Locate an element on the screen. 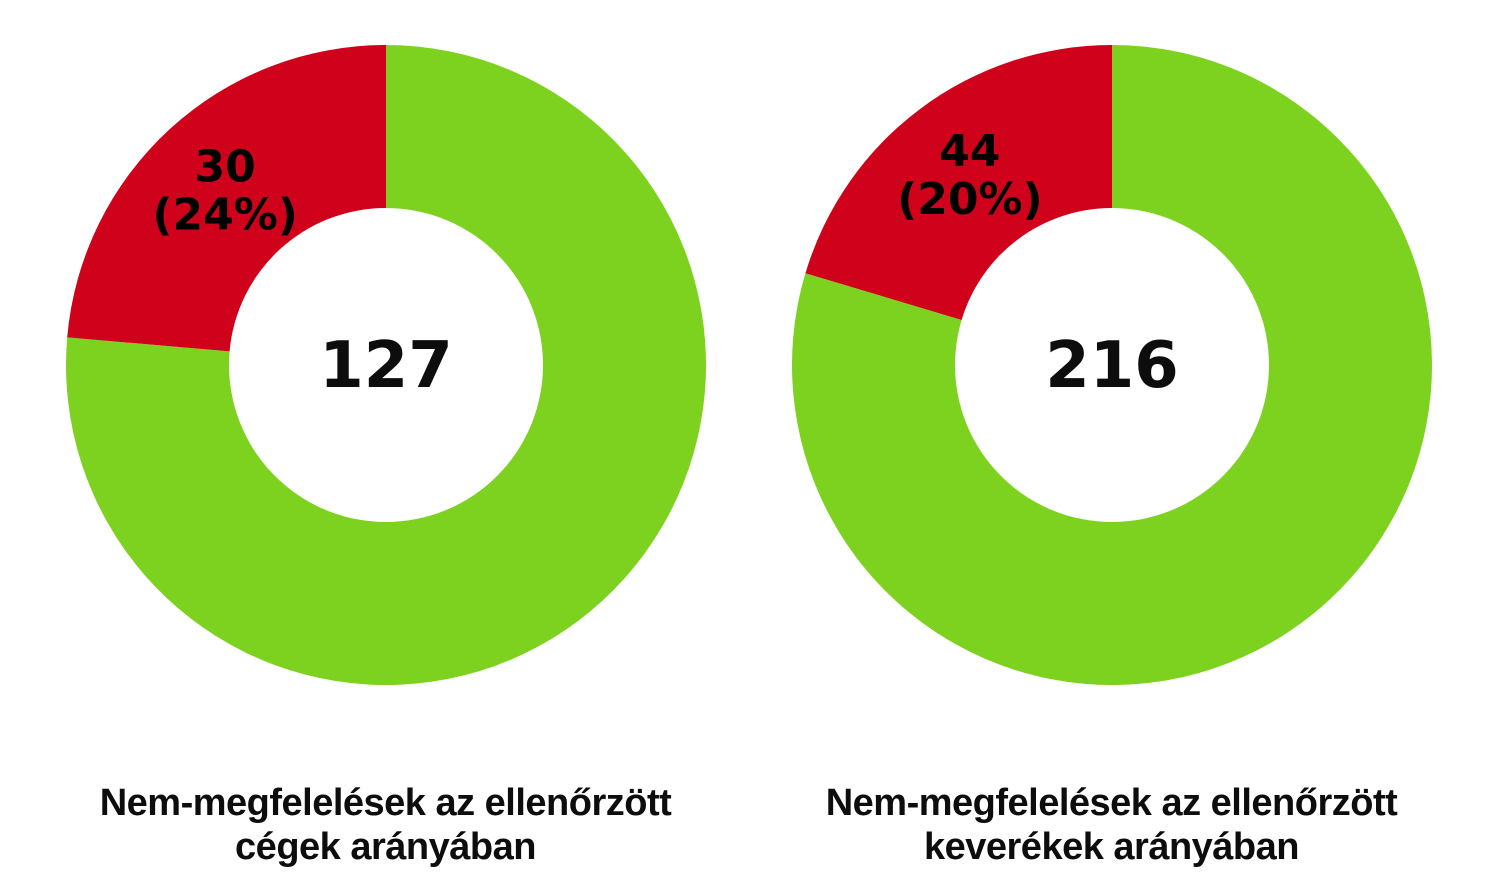 Image resolution: width=1497 pixels, height=889 pixels. slice-value-label: 44 (20%) is located at coordinates (970, 175).